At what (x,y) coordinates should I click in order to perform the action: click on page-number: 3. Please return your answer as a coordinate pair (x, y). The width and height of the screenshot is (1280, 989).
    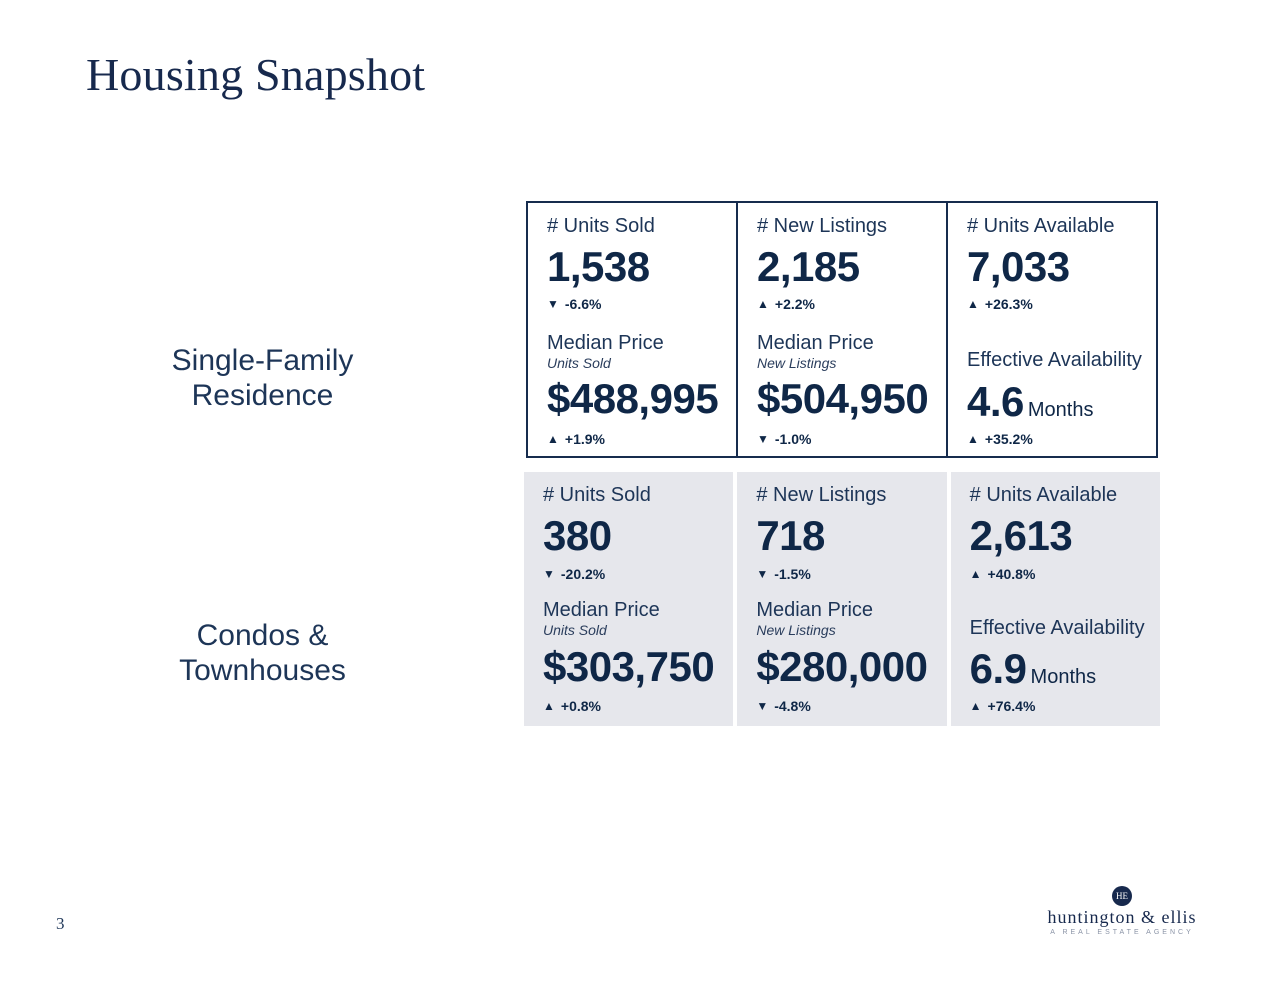
    Looking at the image, I should click on (60, 923).